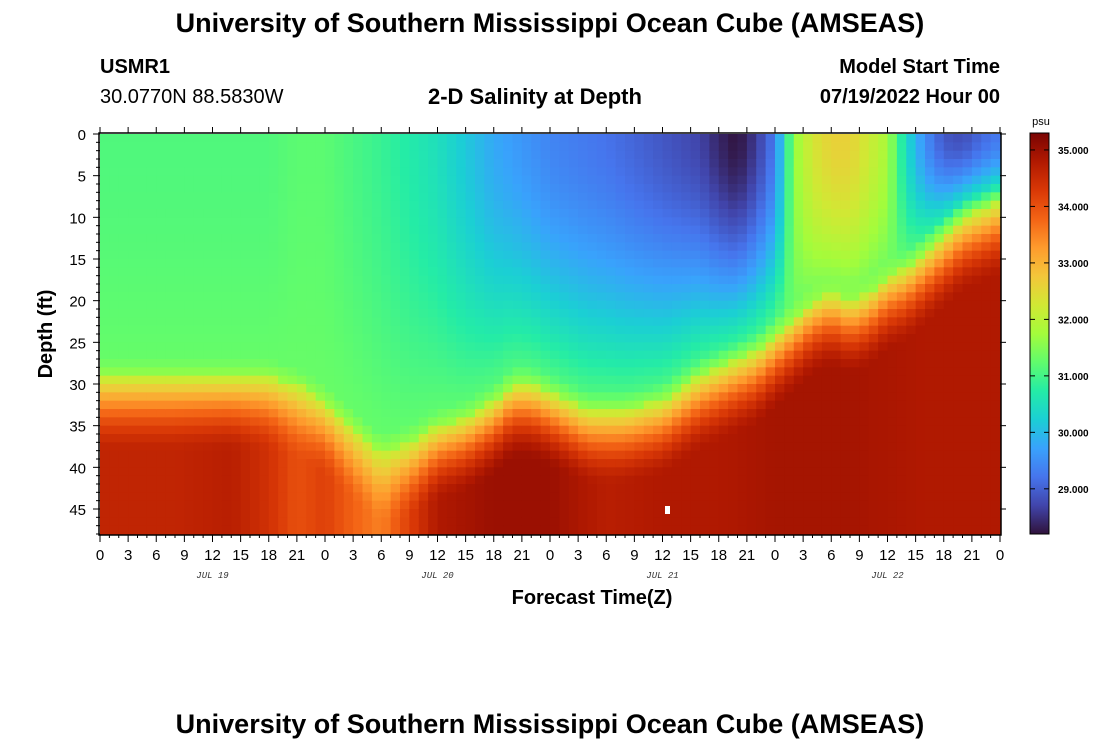 This screenshot has height=750, width=1100. What do you see at coordinates (522, 555) in the screenshot?
I see `x-tick-label: 21` at bounding box center [522, 555].